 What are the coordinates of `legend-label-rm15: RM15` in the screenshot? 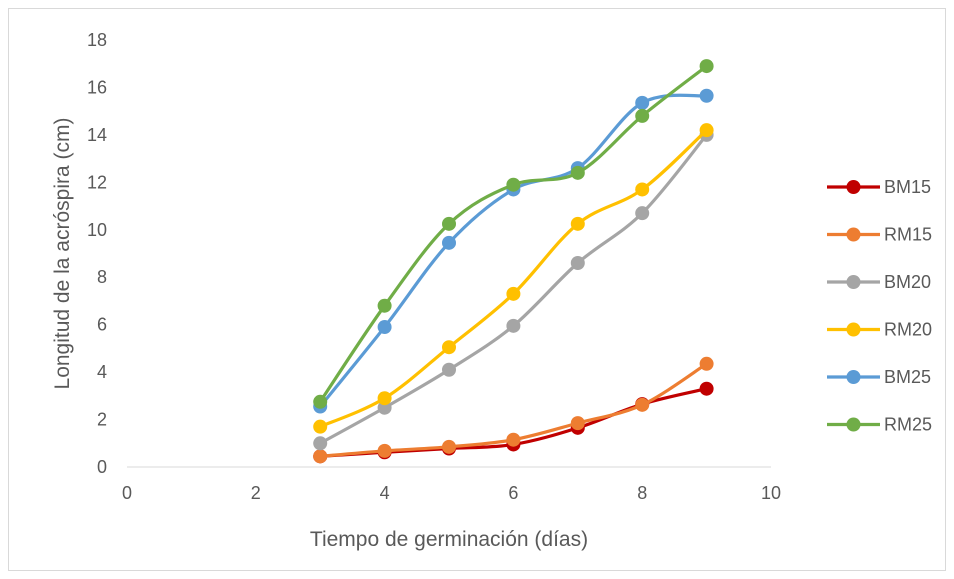 It's located at (908, 235).